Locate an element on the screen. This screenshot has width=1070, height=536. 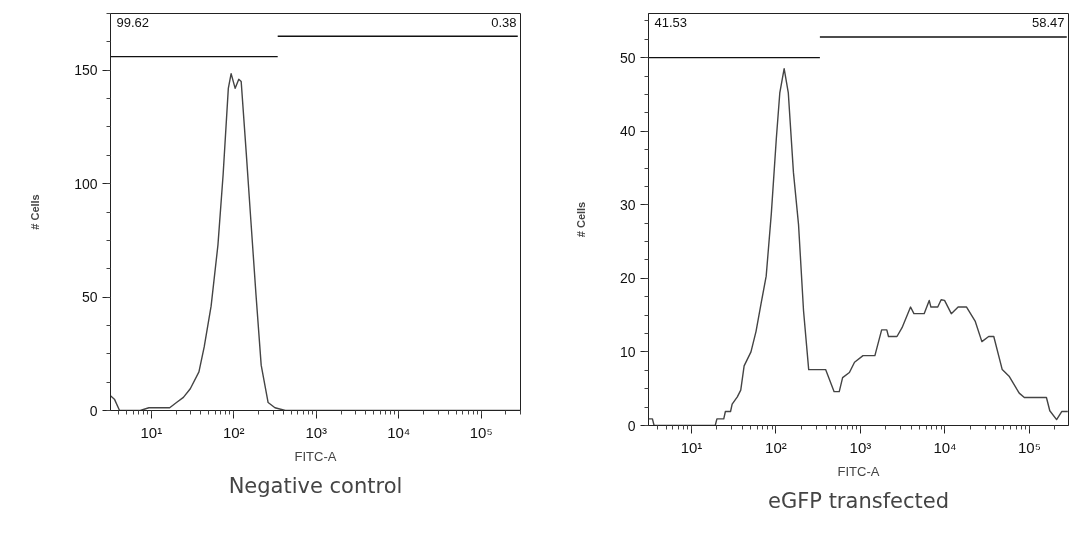
y-tick-label: 20 is located at coordinates (627, 278).